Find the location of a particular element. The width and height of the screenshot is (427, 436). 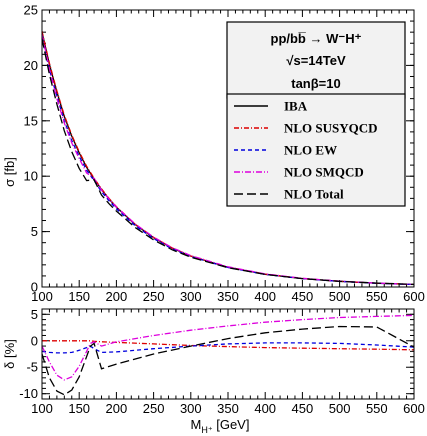

series-line-nlo-smqcd is located at coordinates (228, 347).